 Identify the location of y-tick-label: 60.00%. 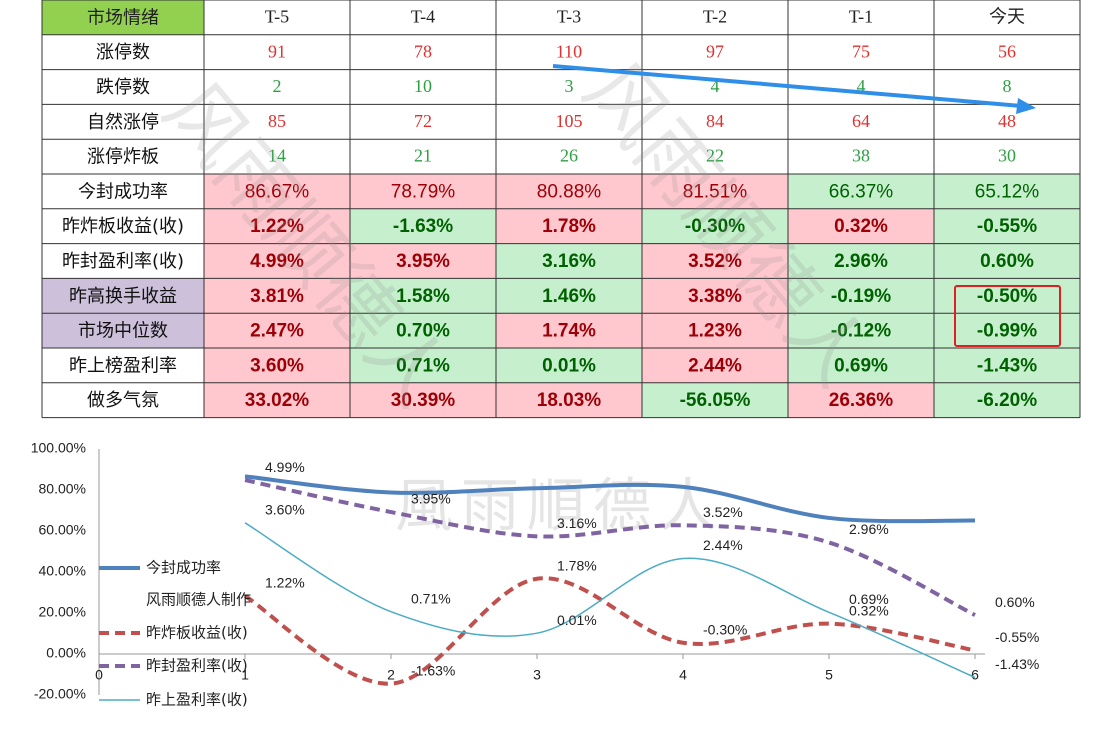
(62, 530).